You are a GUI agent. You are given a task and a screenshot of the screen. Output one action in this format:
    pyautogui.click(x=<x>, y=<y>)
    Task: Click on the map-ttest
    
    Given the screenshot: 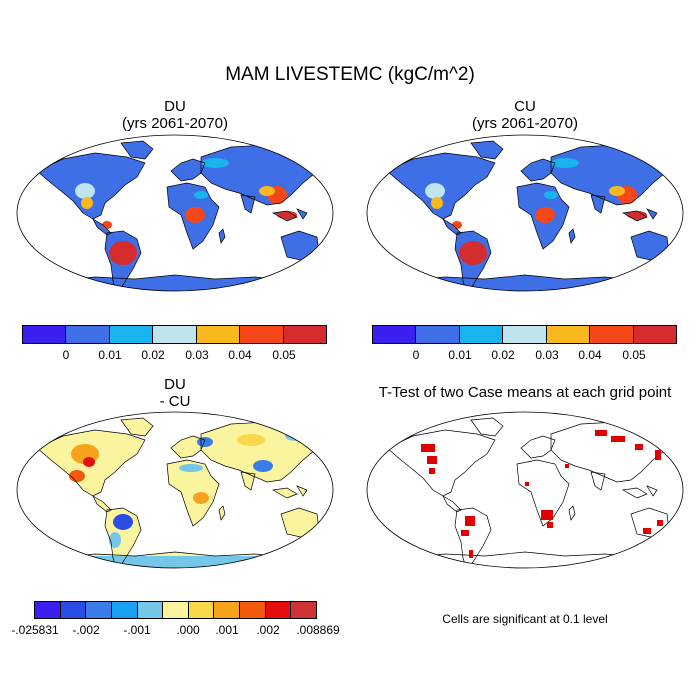 What is the action you would take?
    pyautogui.click(x=525, y=490)
    